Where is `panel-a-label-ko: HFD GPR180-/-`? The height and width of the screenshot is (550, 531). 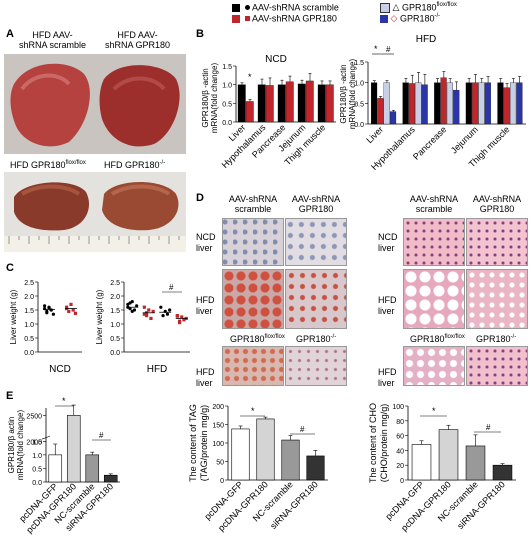 panel-a-label-ko: HFD GPR180-/- is located at coordinates (134, 165).